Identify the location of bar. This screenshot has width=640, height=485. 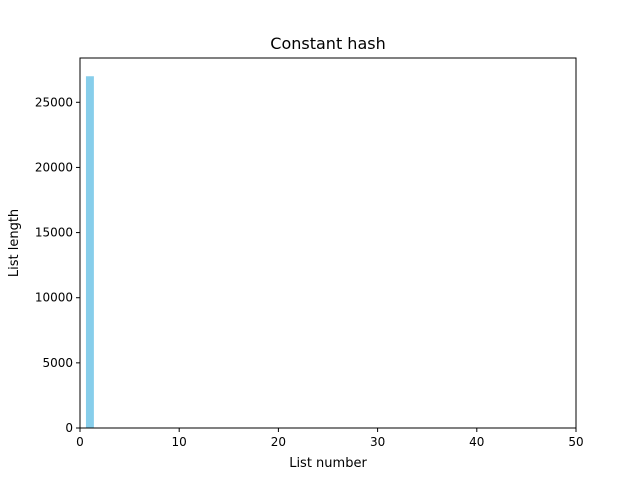
(89, 252).